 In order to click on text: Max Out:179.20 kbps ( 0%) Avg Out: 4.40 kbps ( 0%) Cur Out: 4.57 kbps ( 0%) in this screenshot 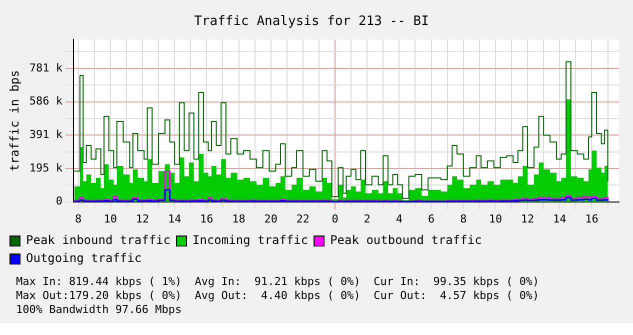, I will do `click(278, 296)`.